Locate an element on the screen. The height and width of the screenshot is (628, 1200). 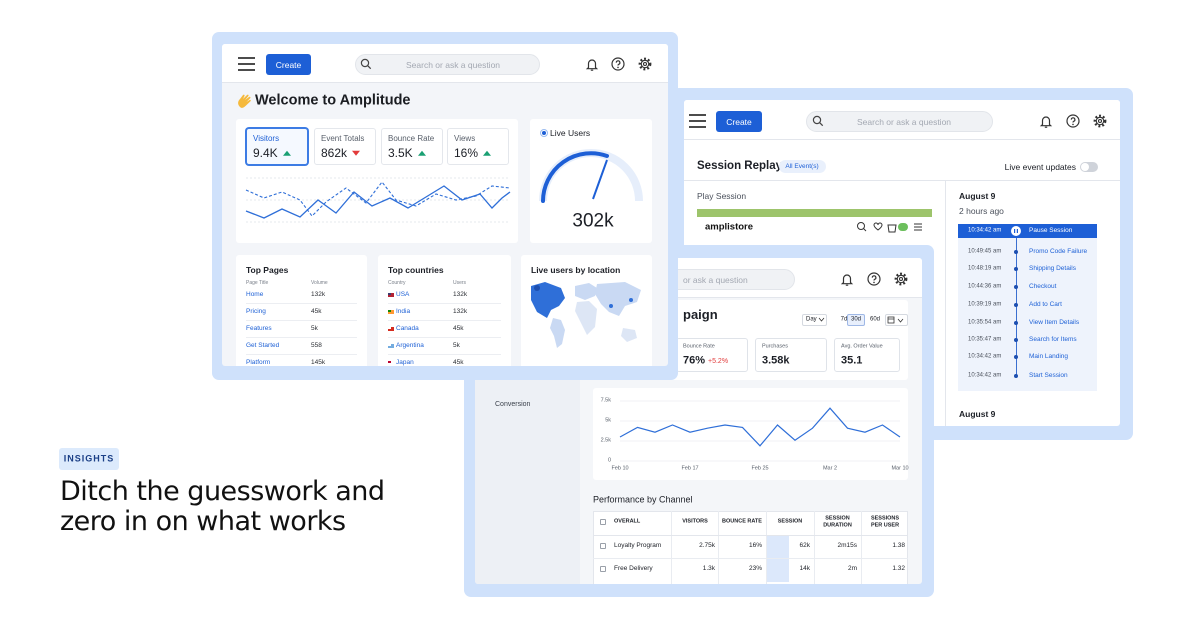
metric-label: Avg. Order Value is located at coordinates (862, 346).